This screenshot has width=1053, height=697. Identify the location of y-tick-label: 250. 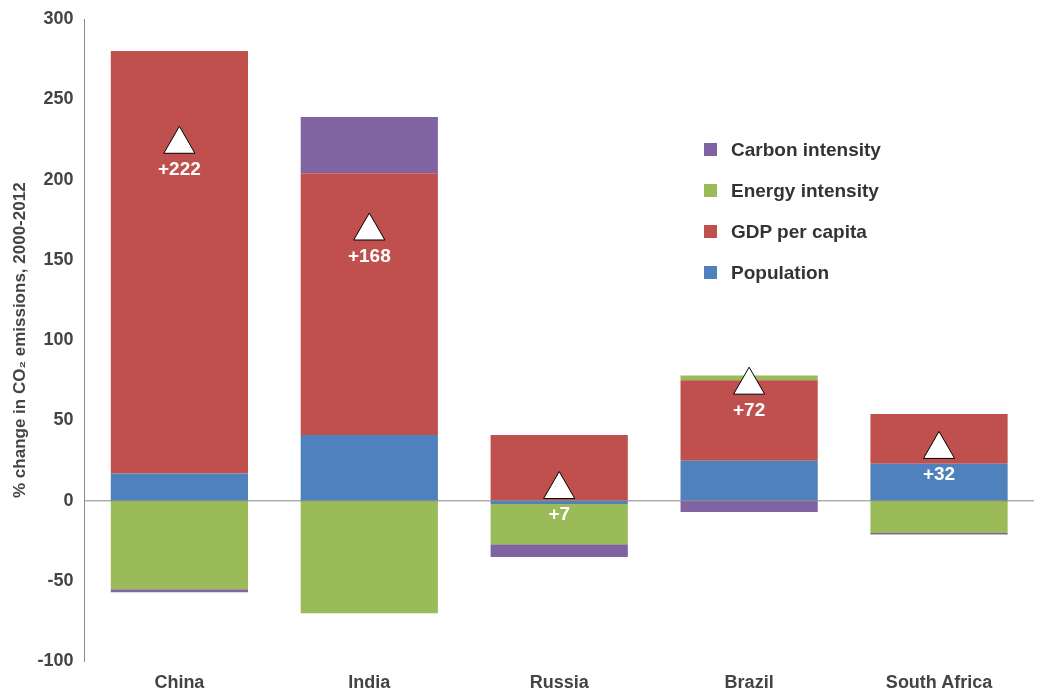
(58, 98).